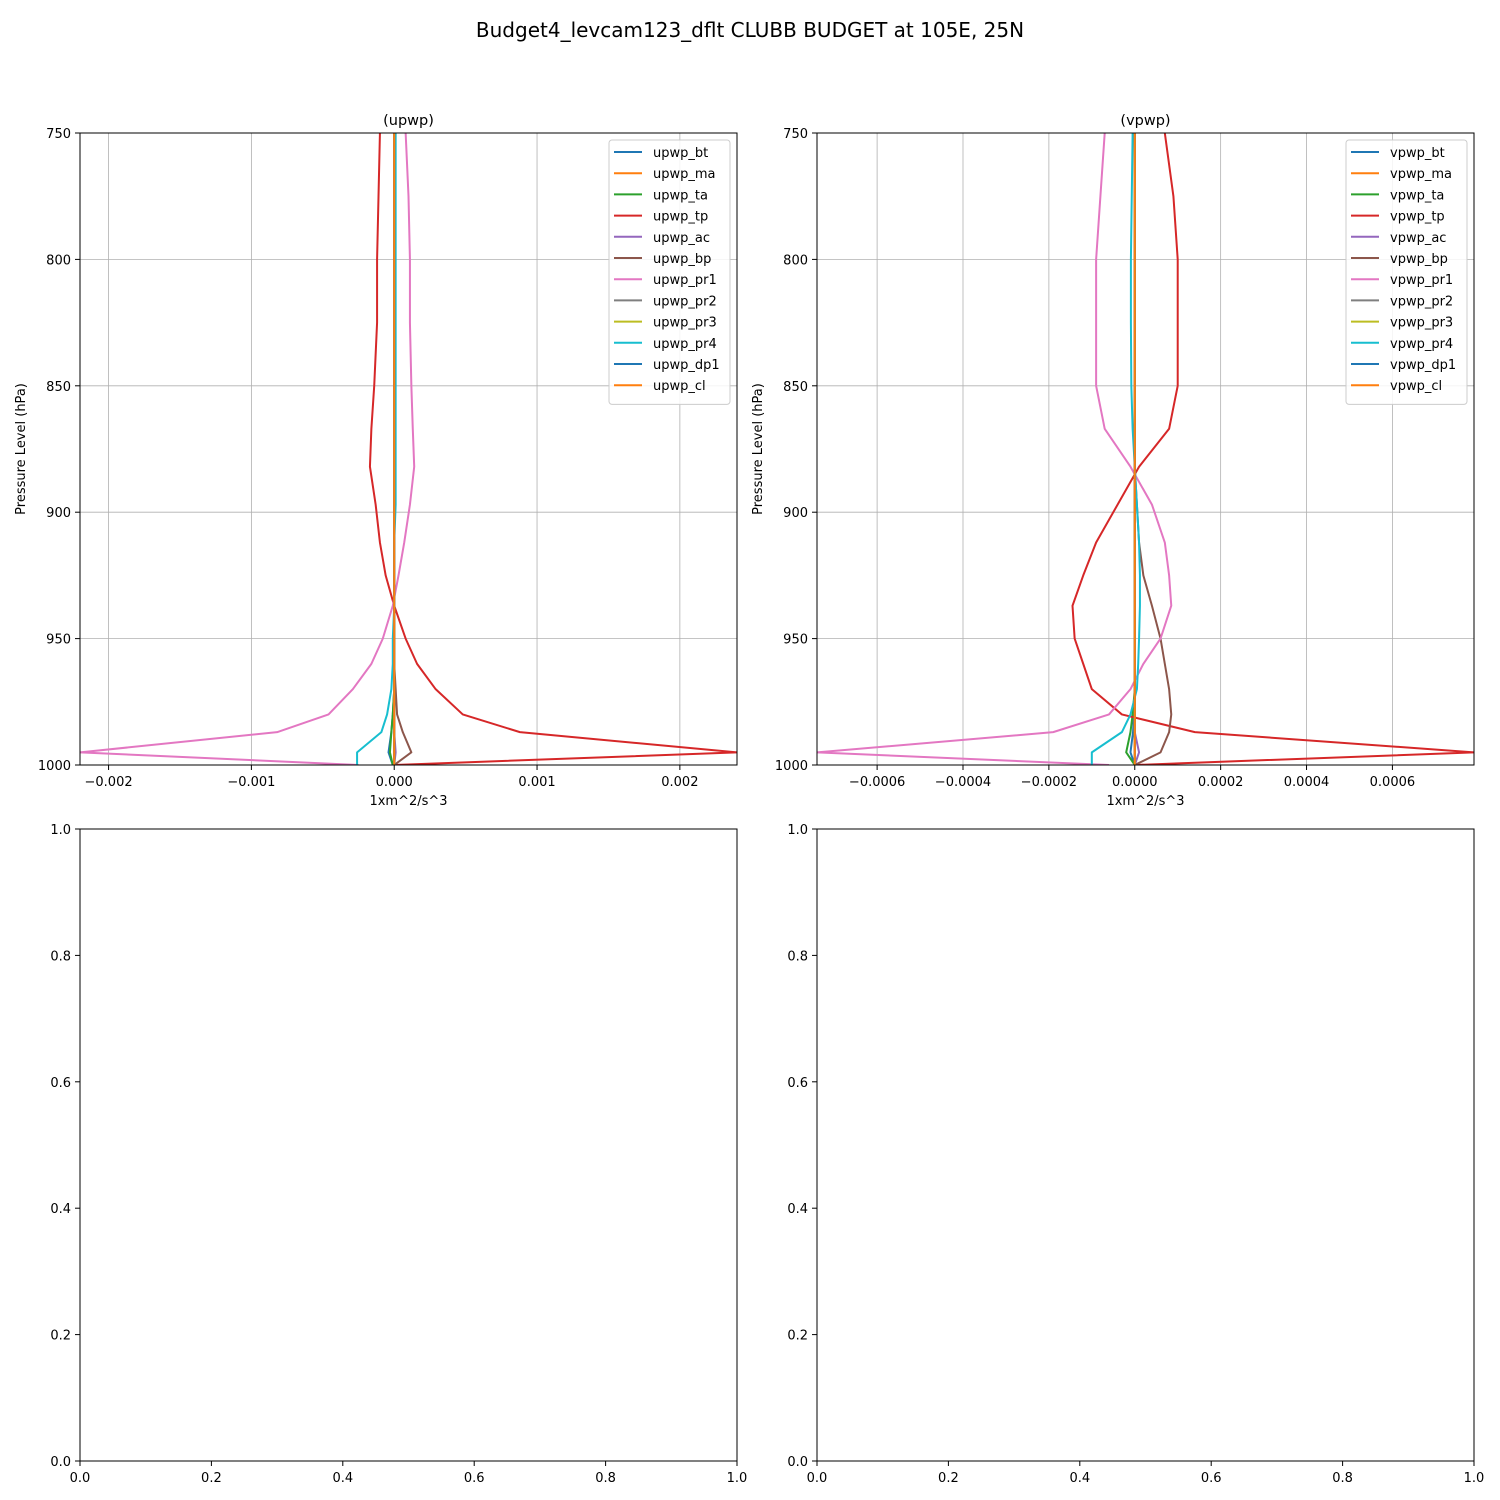  Describe the element at coordinates (1421, 174) in the screenshot. I see `legend-label-vpwp_ma: vpwp_ma` at that location.